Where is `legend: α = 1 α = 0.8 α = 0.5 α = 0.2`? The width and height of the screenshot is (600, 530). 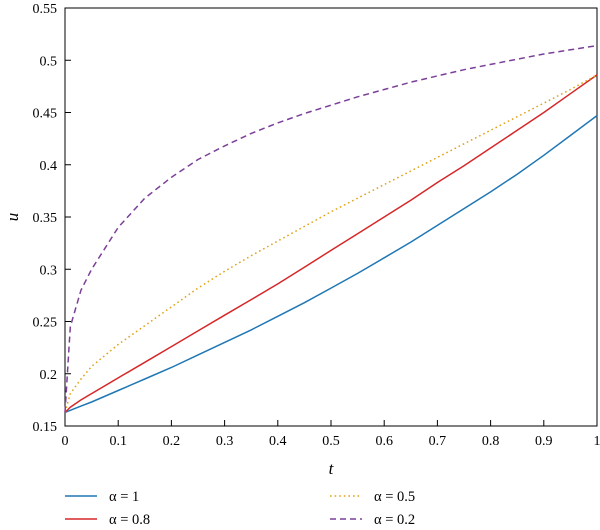 legend: α = 1 α = 0.8 α = 0.5 α = 0.2 is located at coordinates (240, 508).